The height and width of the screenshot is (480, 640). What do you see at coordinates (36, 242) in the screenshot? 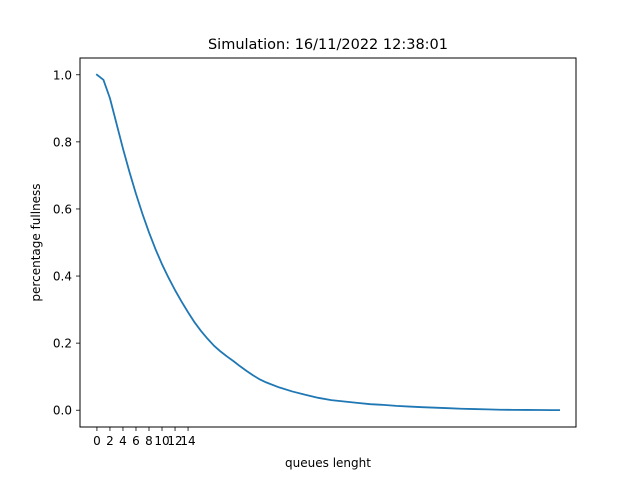
I see `y-axis-label: percentage fullness` at bounding box center [36, 242].